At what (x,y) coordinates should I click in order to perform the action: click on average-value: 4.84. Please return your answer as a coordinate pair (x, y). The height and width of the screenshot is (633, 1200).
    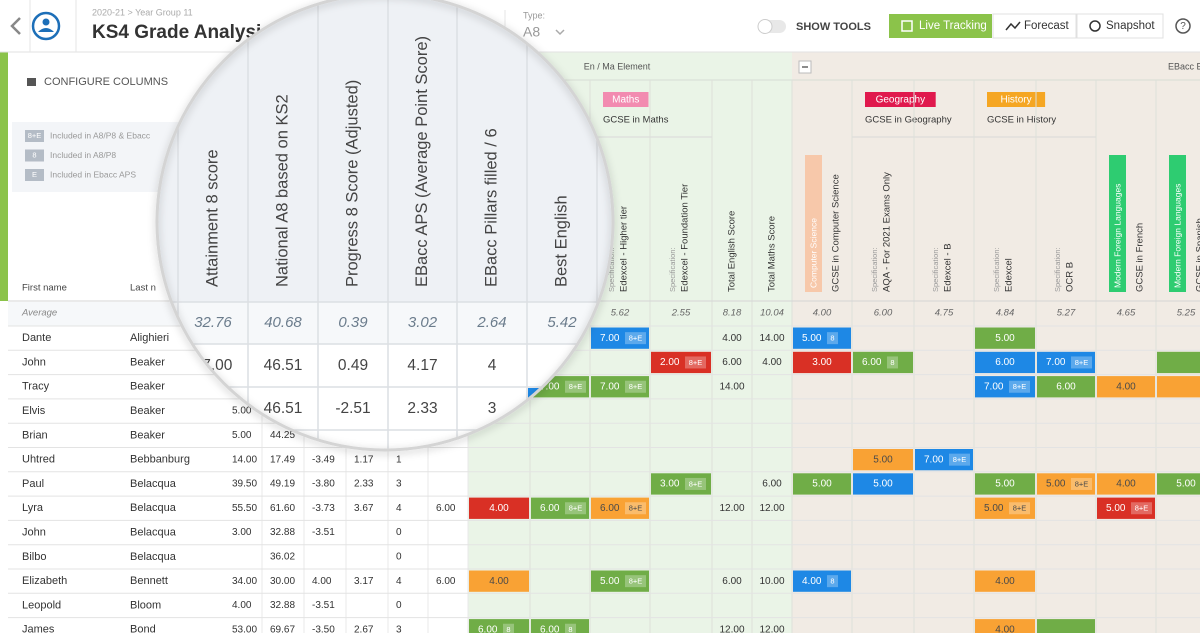
    Looking at the image, I should click on (1005, 313).